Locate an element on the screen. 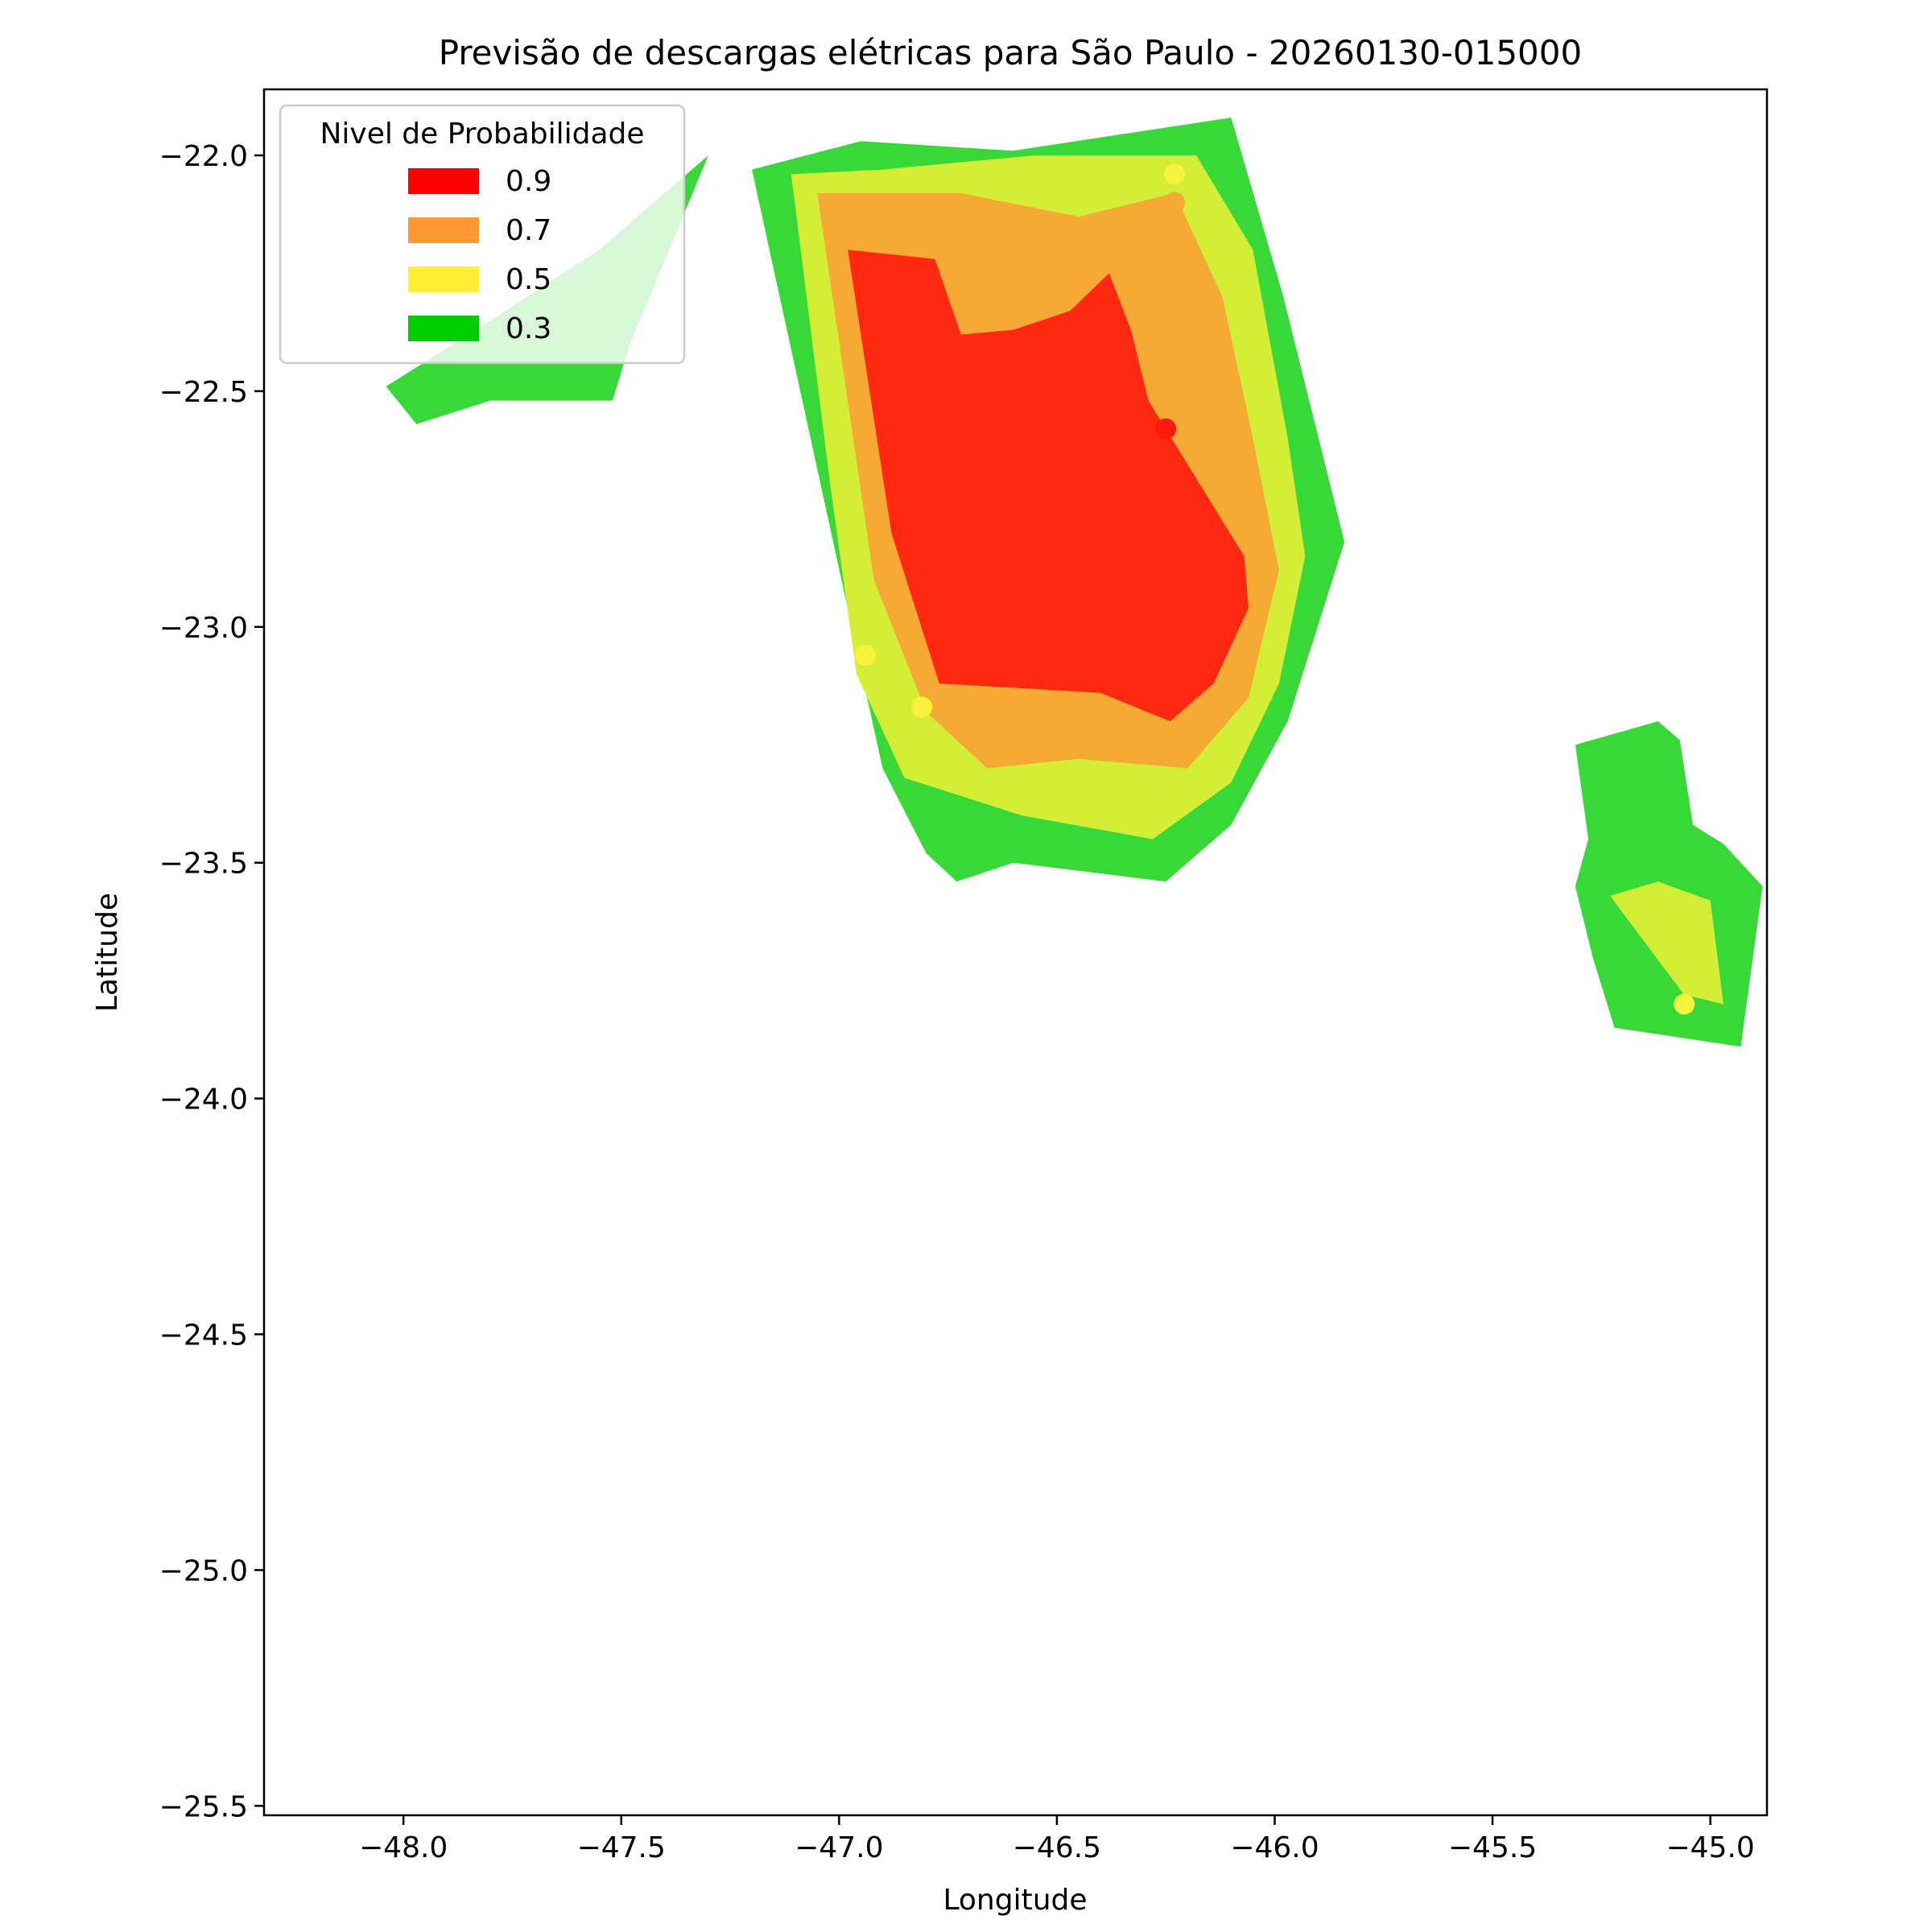 Image resolution: width=1932 pixels, height=1932 pixels. y-tick-label-3: −23.5 is located at coordinates (203, 864).